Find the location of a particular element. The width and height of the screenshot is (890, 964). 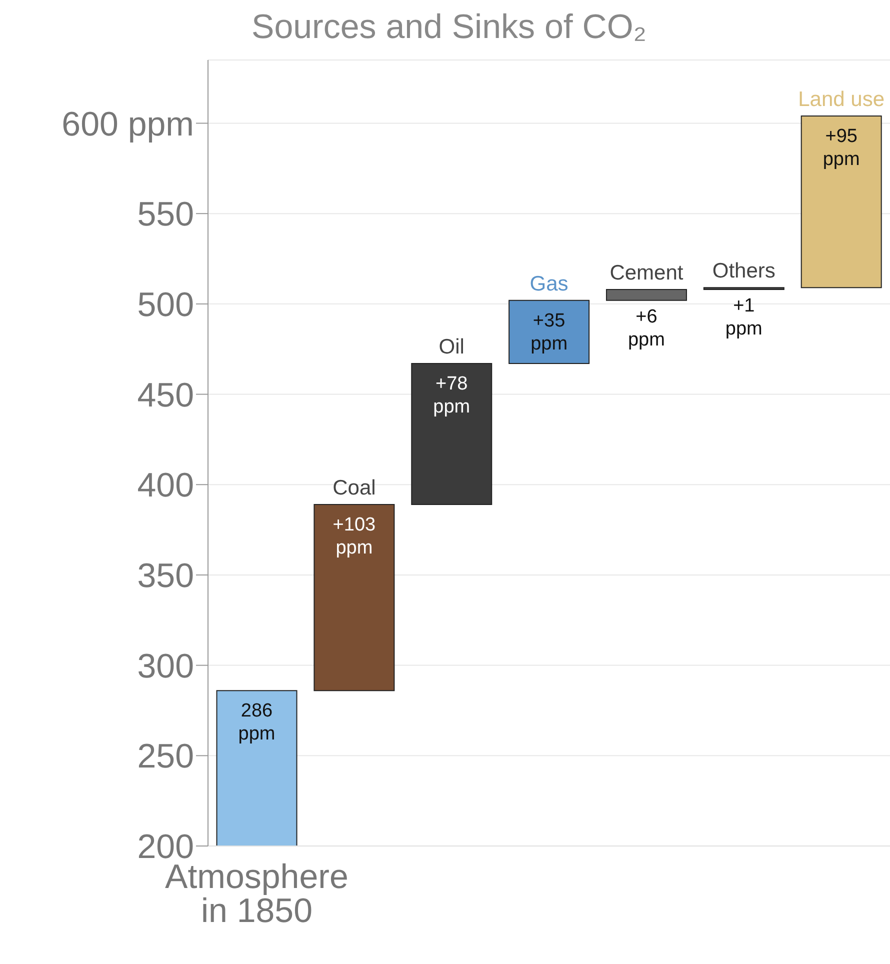

x-tick-label: Cement is located at coordinates (647, 272).